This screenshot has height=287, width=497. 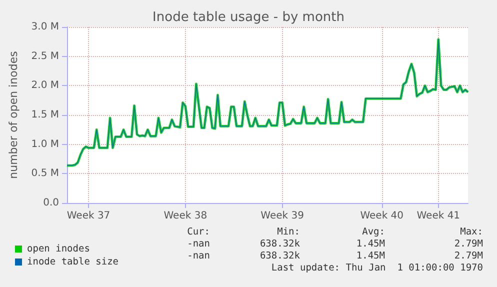 What do you see at coordinates (45, 174) in the screenshot?
I see `y-tick-label: 0.5 M` at bounding box center [45, 174].